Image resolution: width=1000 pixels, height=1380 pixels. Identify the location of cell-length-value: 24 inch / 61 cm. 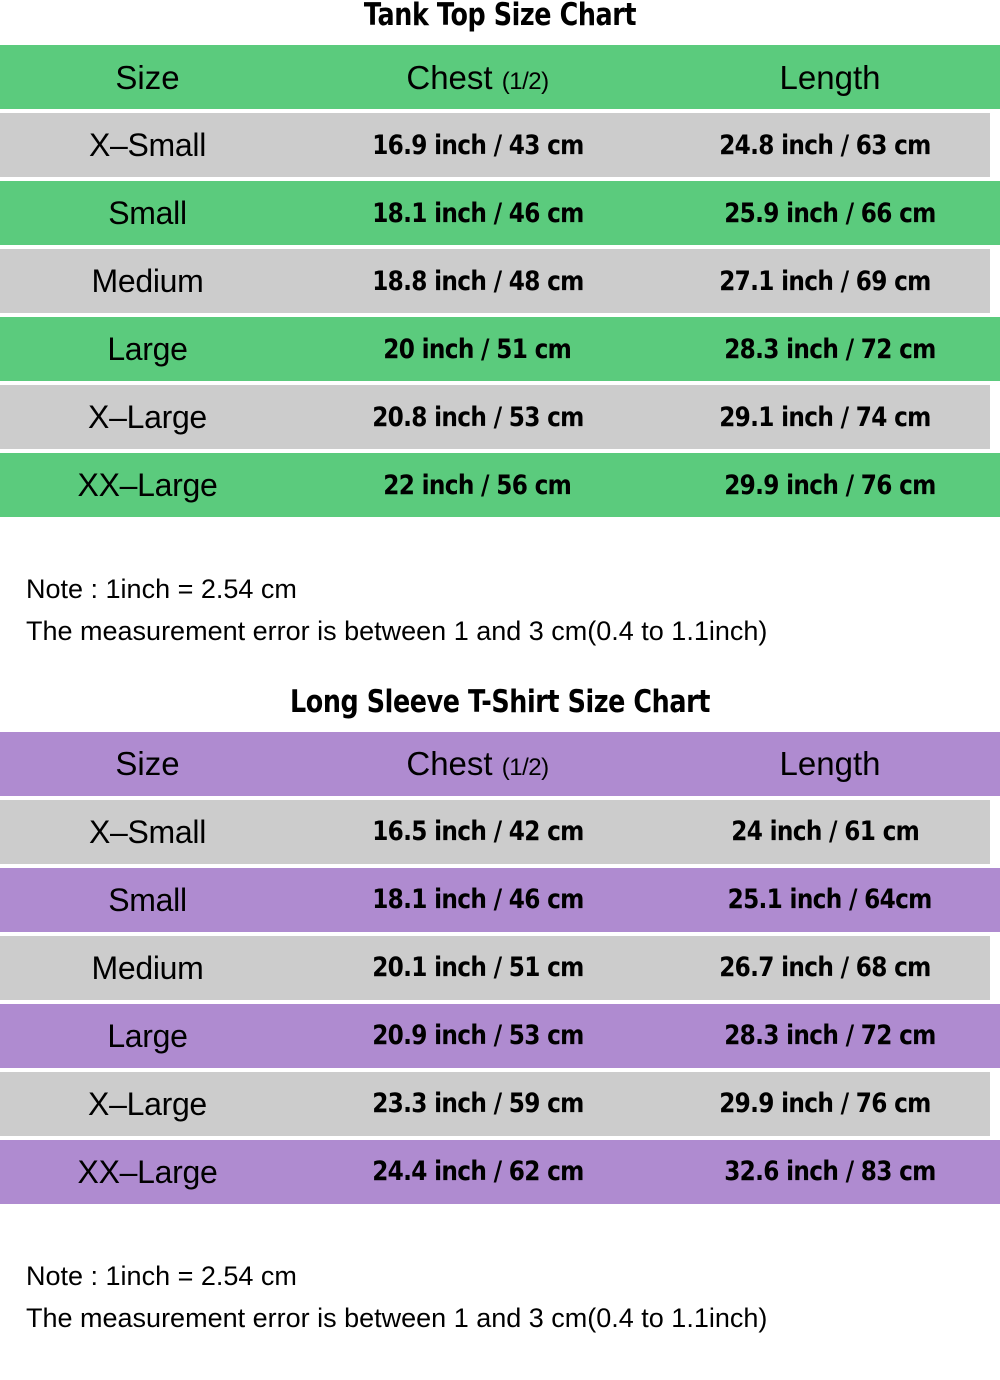
(825, 832).